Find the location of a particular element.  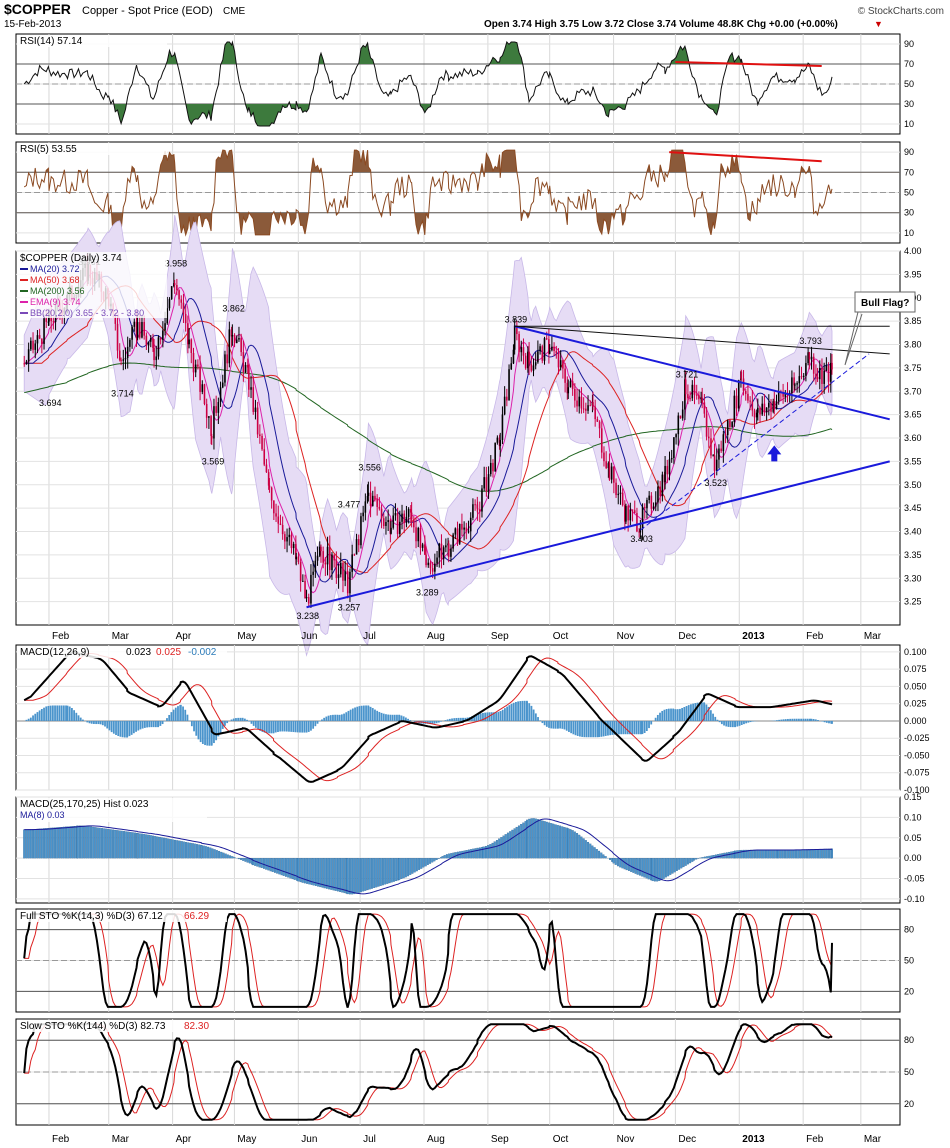

sto-legend: Full STO %K(14,3) %D(3) 67.12 is located at coordinates (91, 916).